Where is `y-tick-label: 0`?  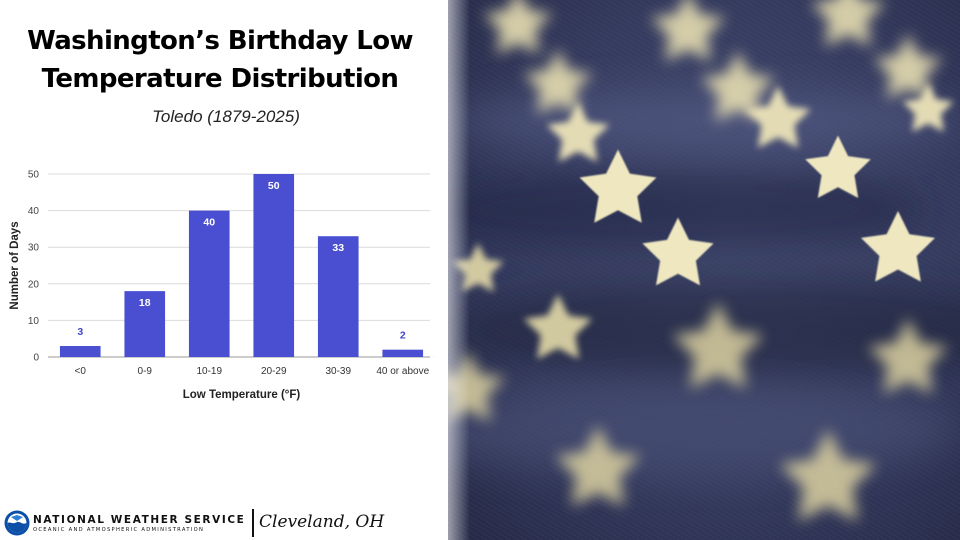
y-tick-label: 0 is located at coordinates (36, 358).